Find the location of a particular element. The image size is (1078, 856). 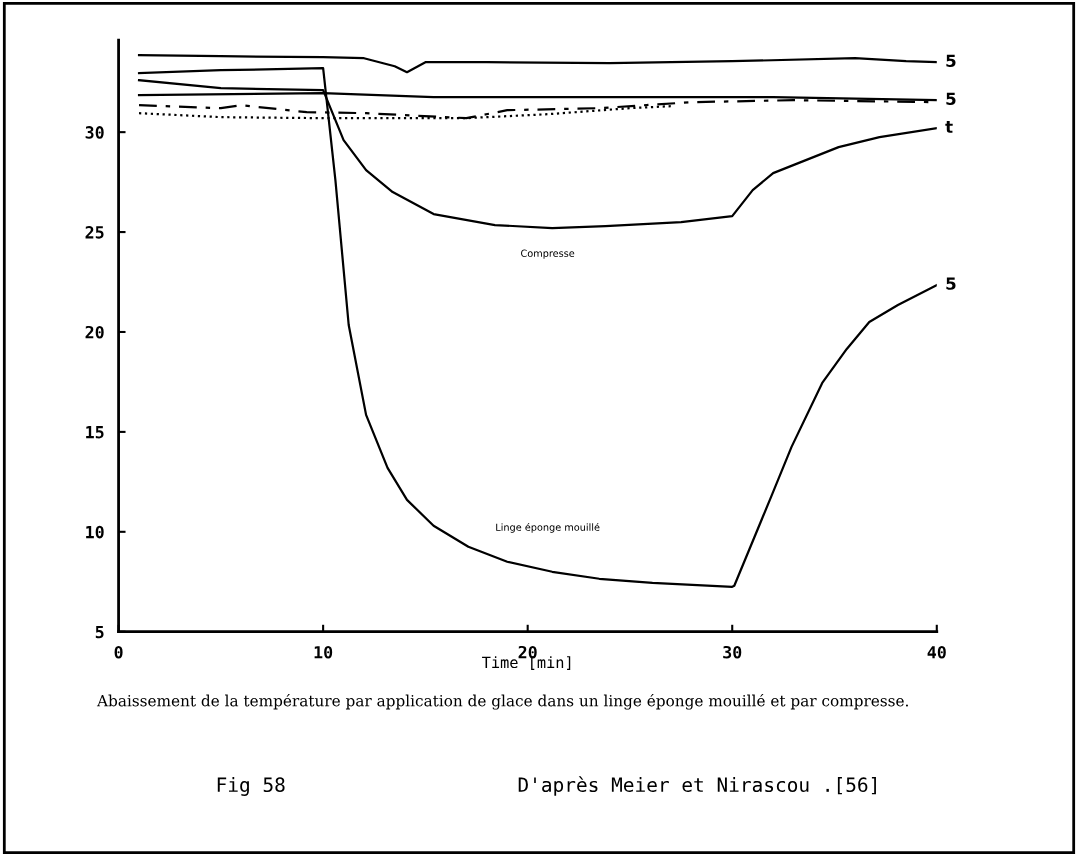

annotation: Linge éponge mouillé is located at coordinates (548, 527).